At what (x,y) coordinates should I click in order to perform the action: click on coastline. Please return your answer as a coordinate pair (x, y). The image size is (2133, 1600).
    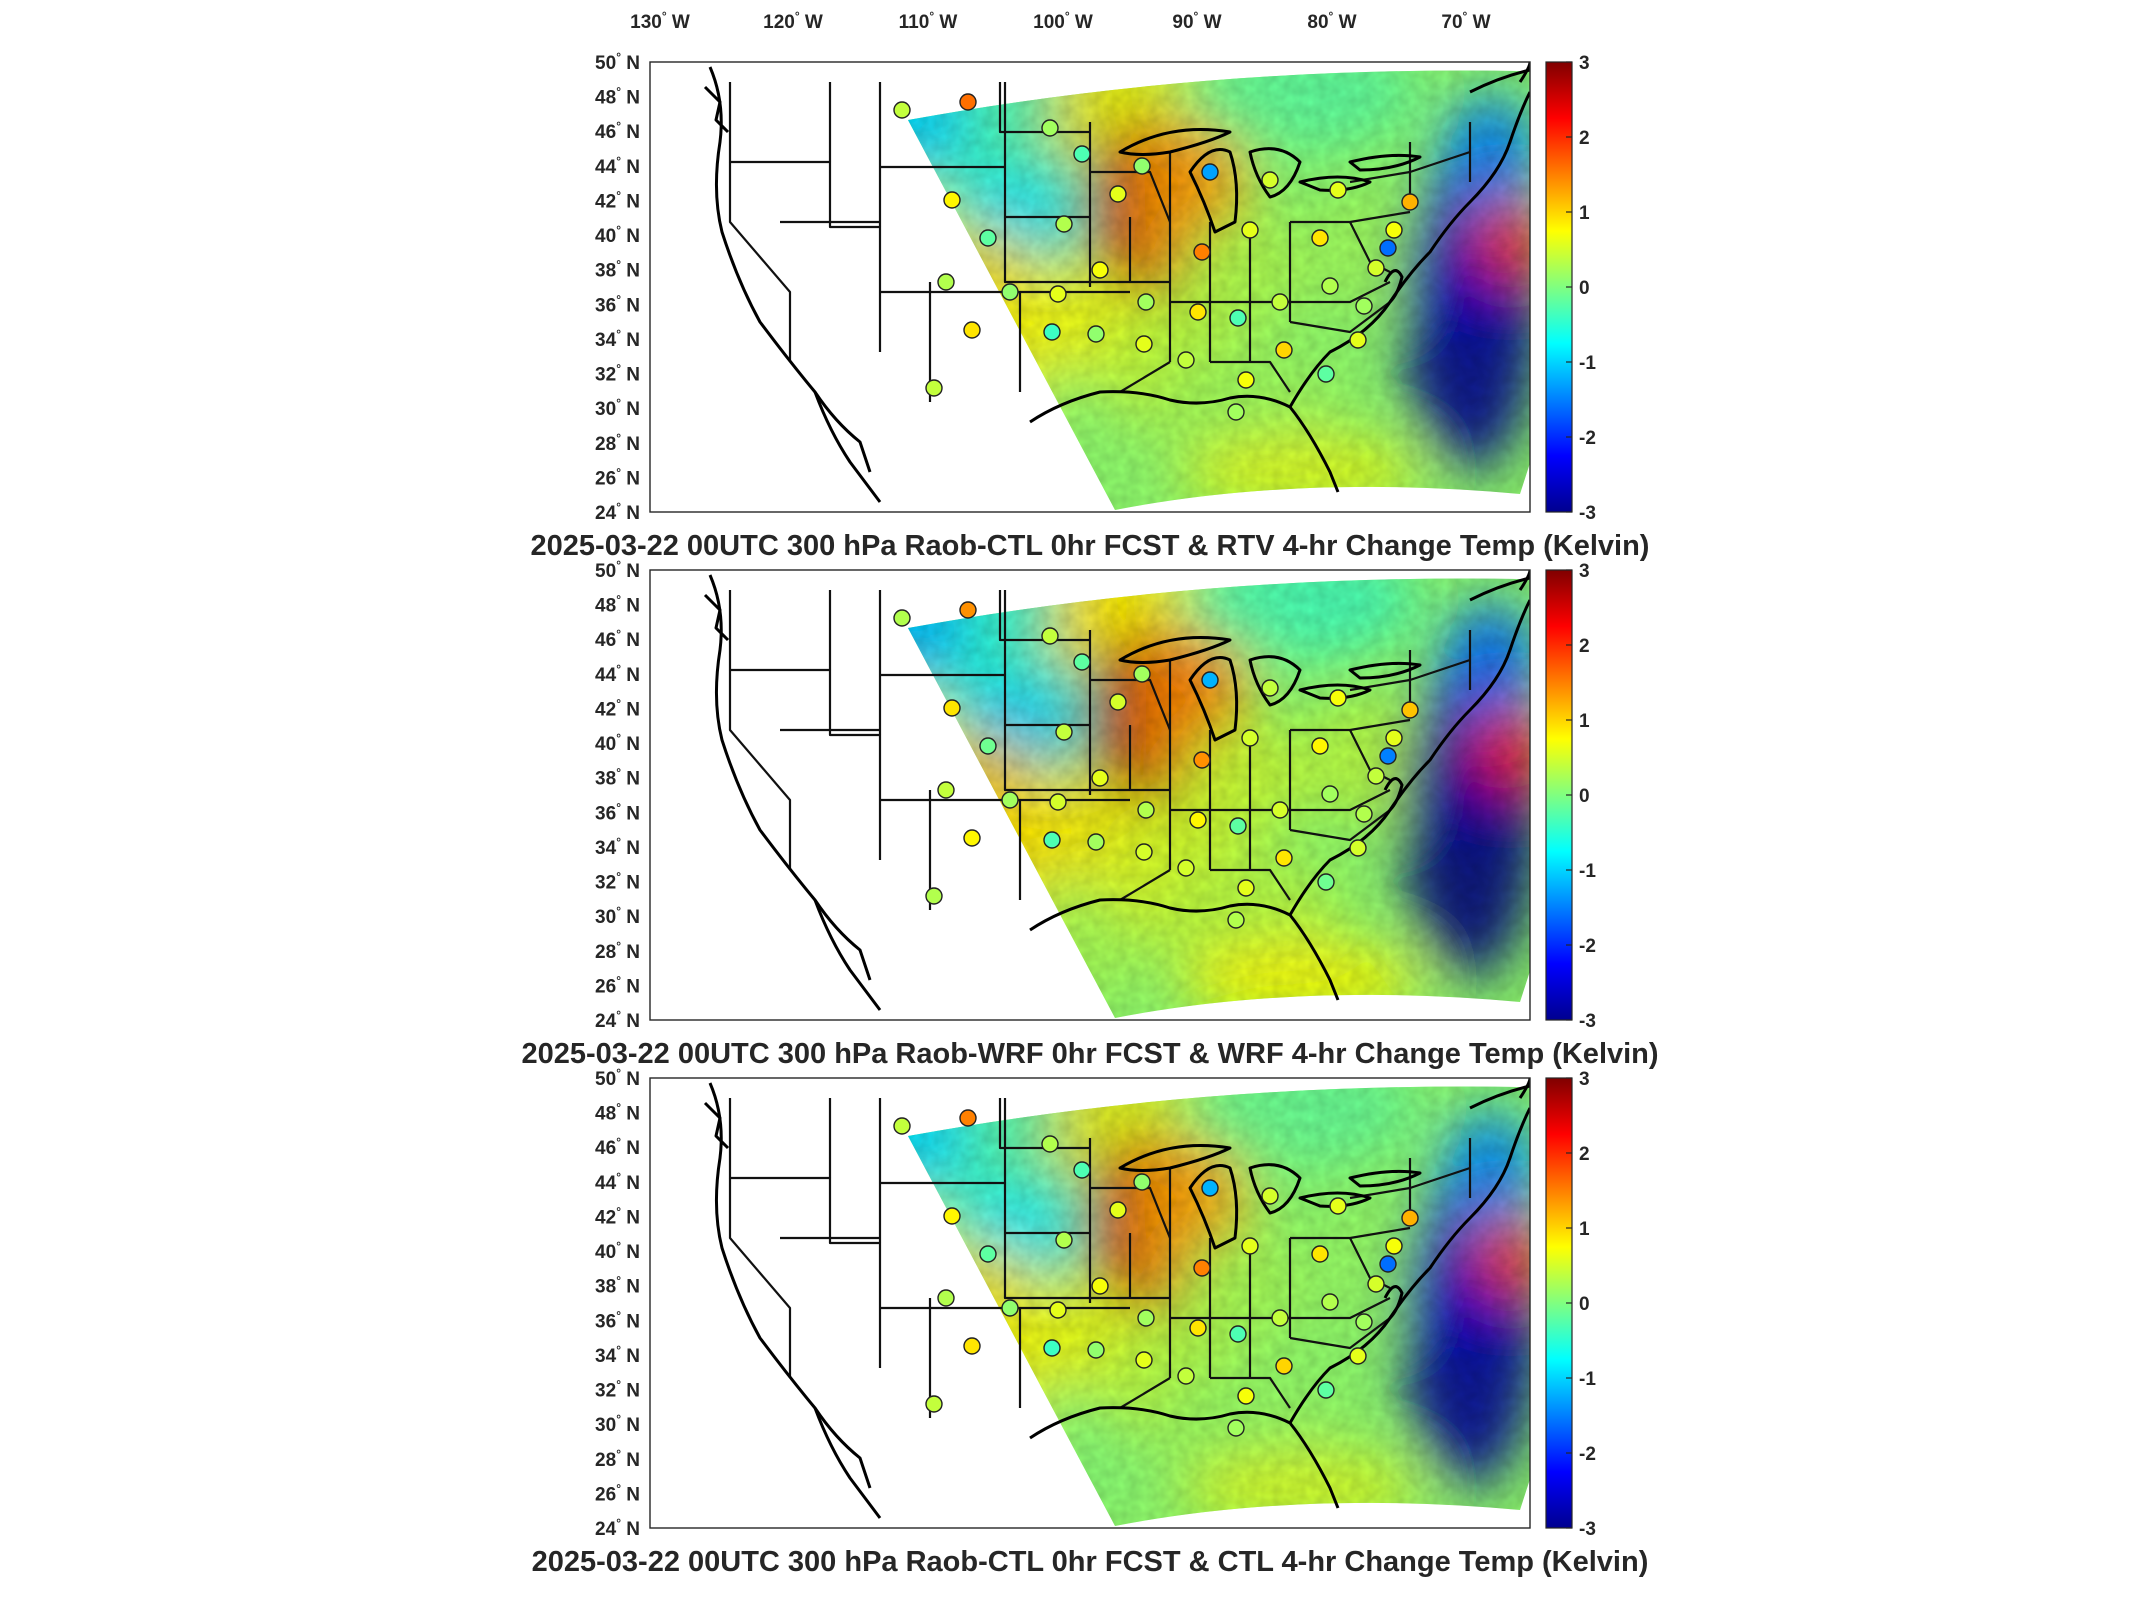
    Looking at the image, I should click on (1116, 790).